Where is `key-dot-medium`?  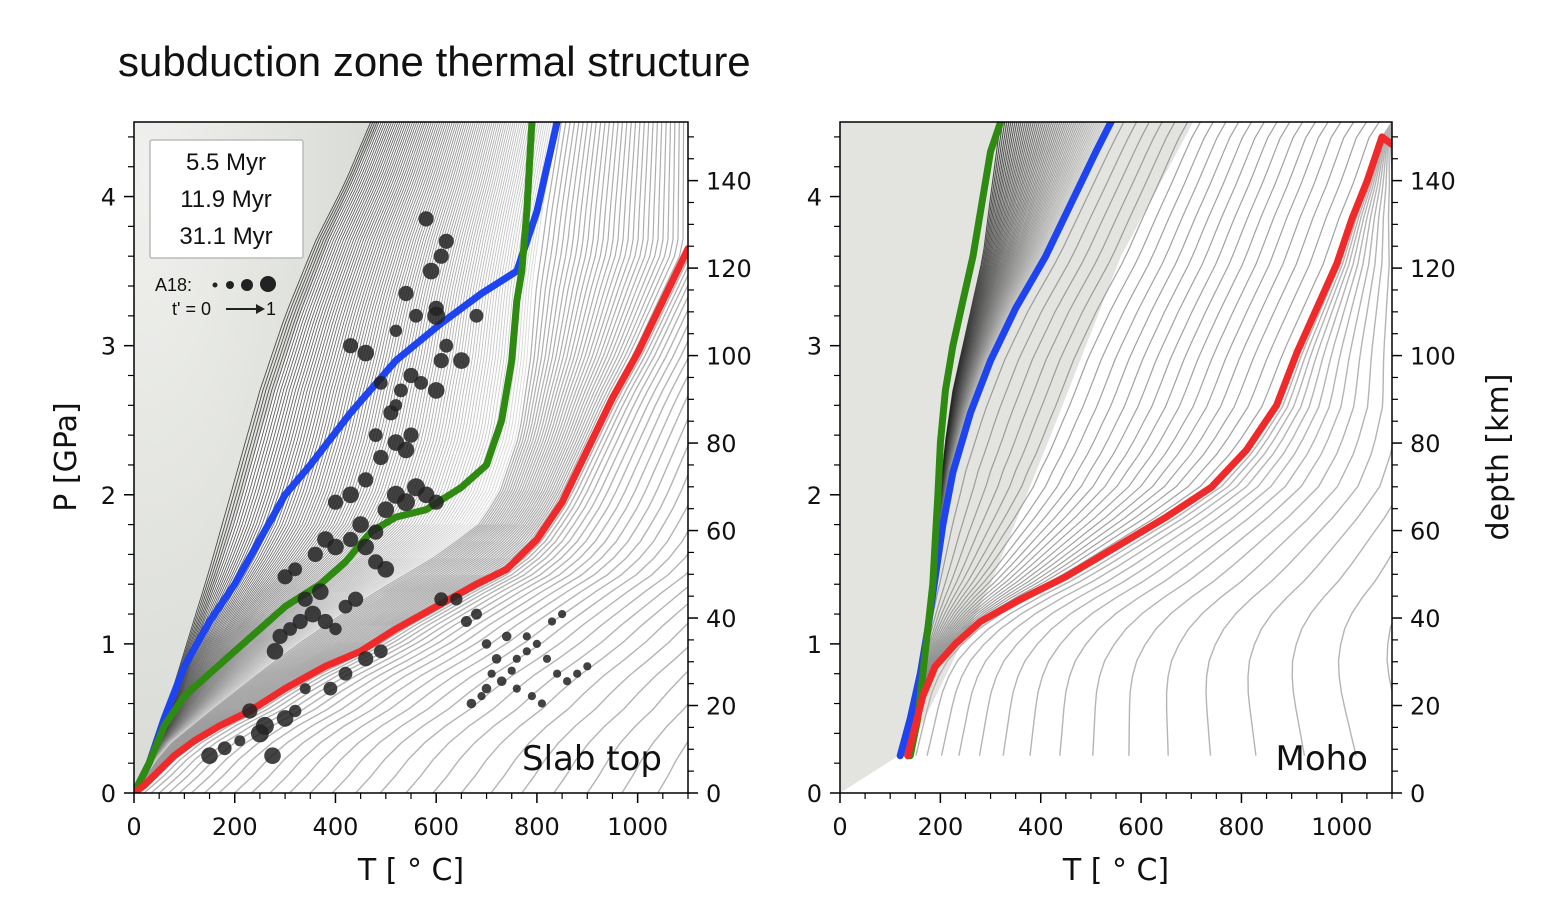 key-dot-medium is located at coordinates (230, 285).